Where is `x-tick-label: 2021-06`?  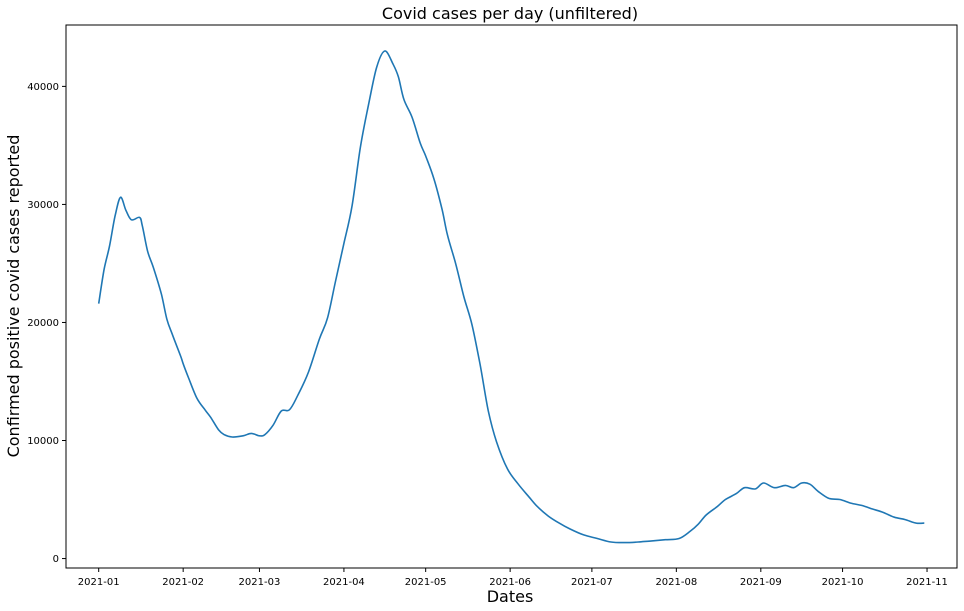
x-tick-label: 2021-06 is located at coordinates (510, 582).